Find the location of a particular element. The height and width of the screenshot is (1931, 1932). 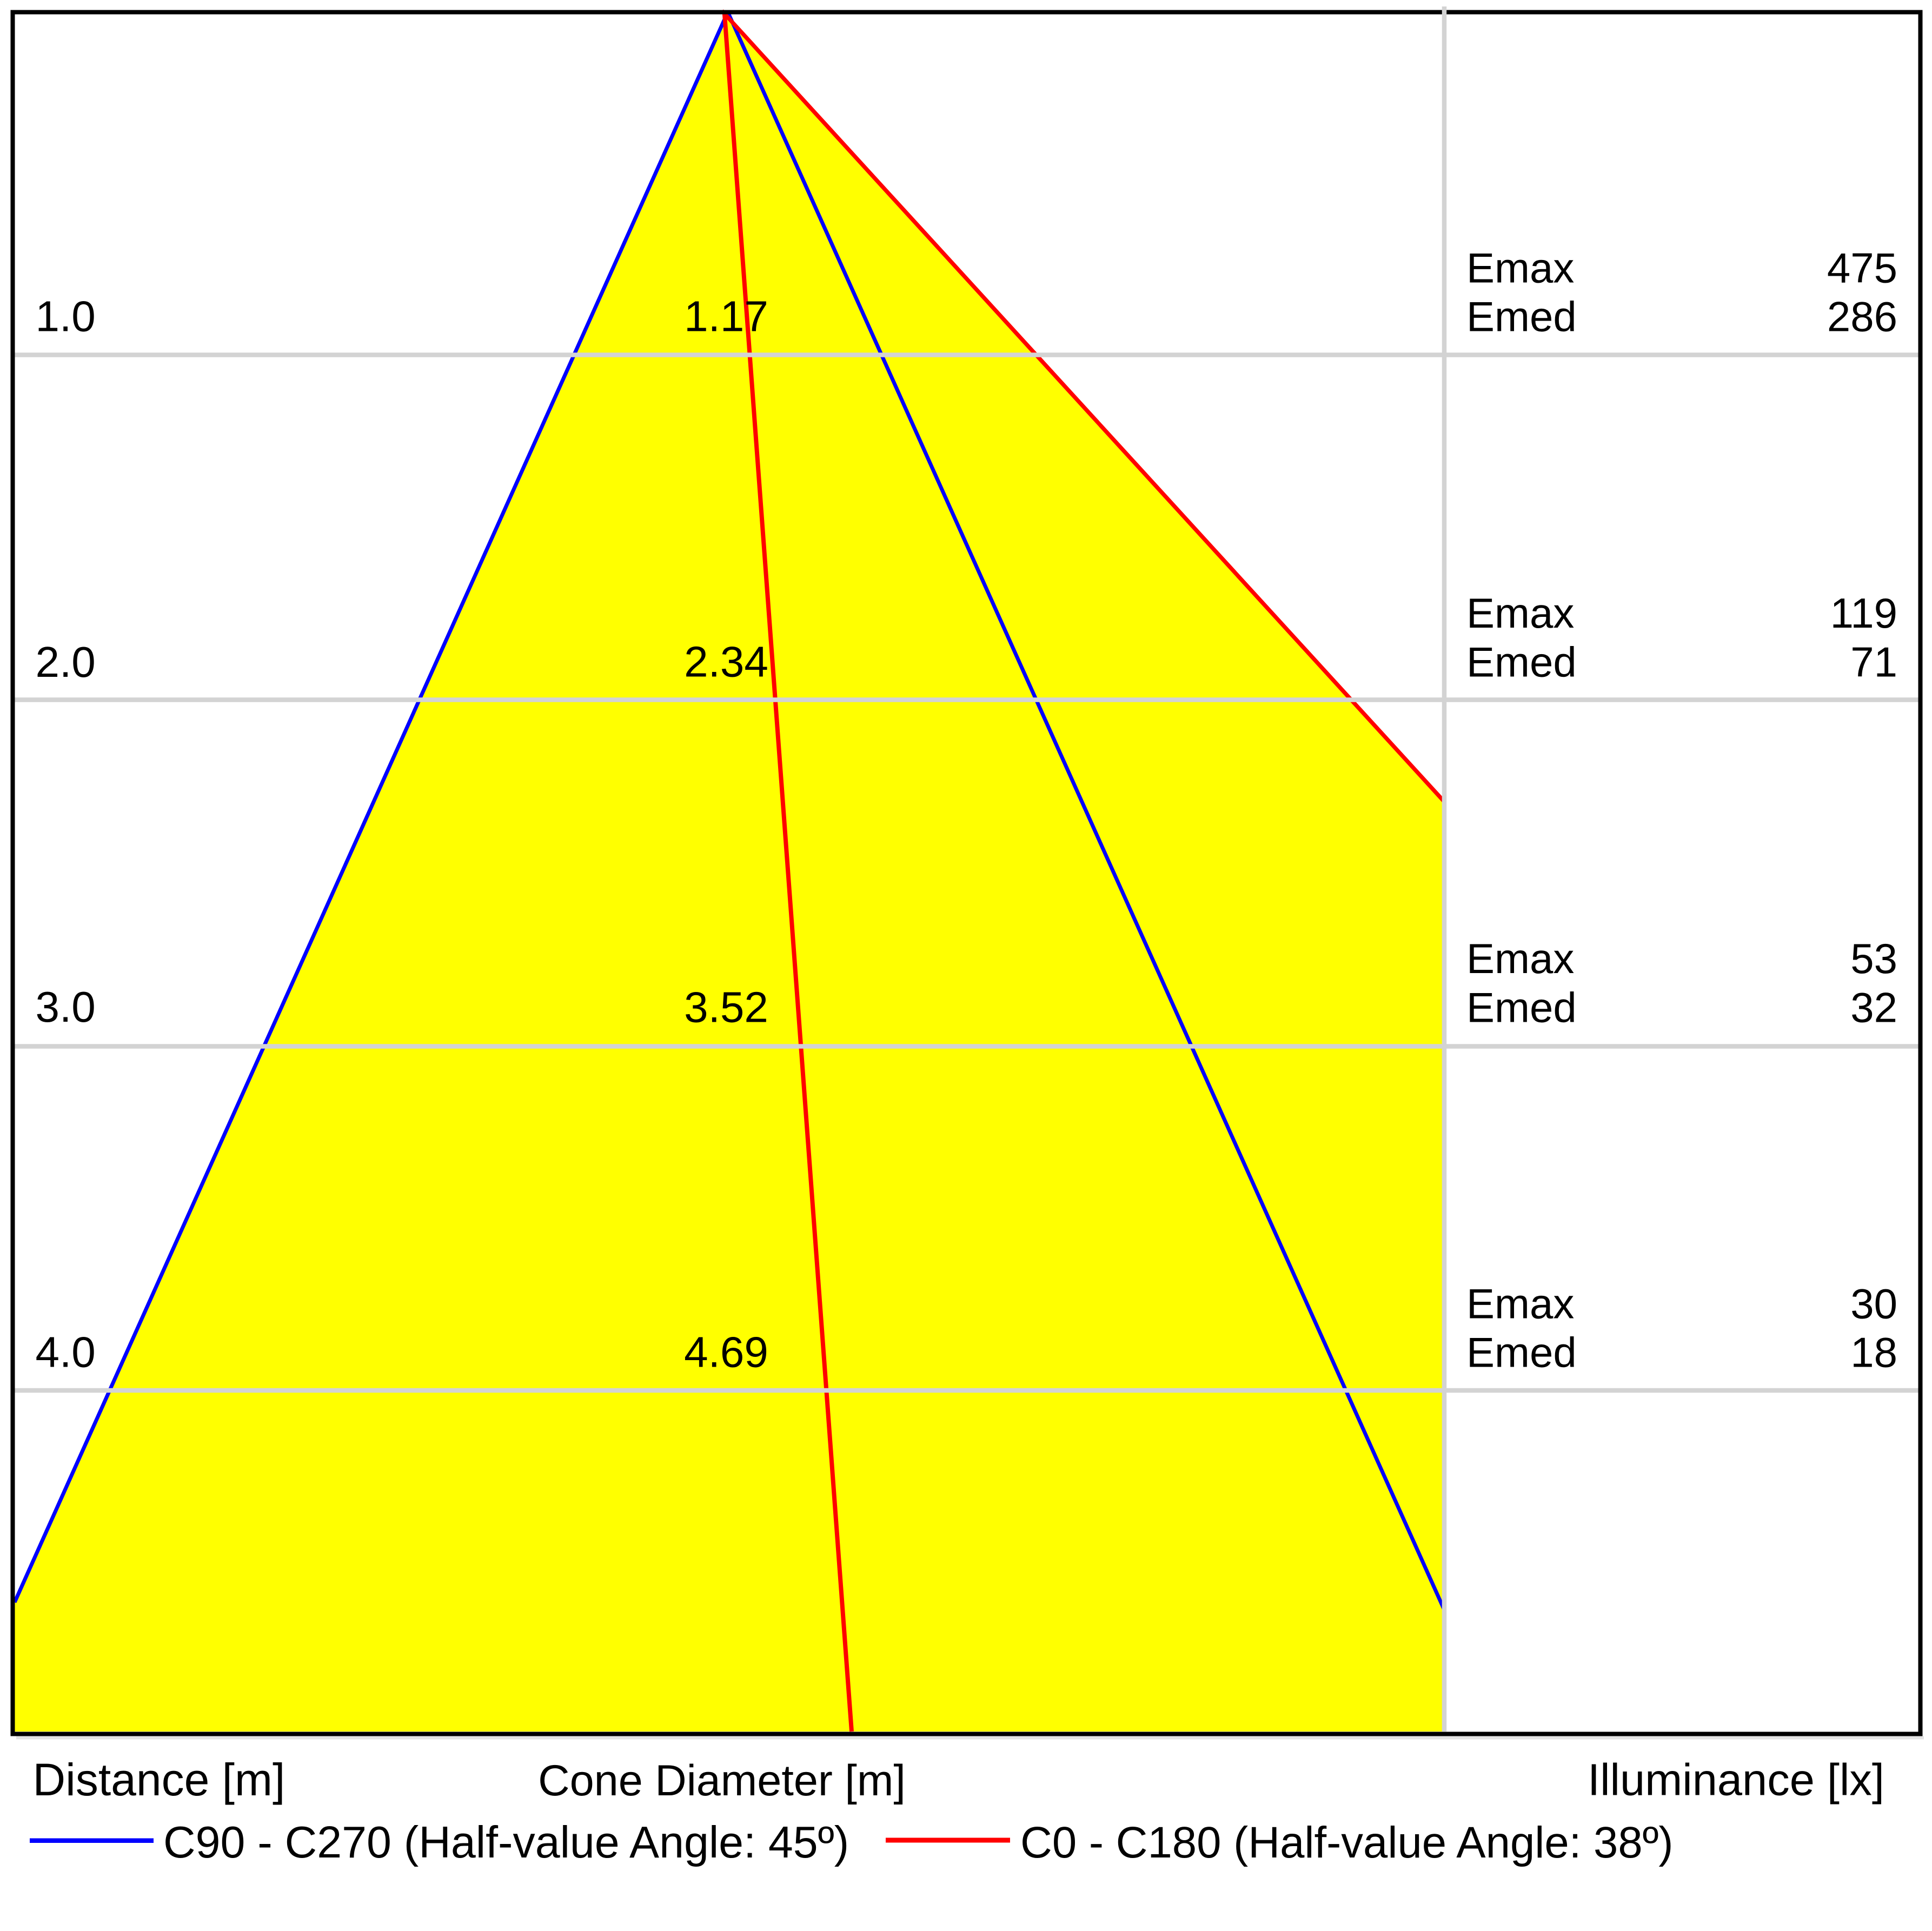

svg-text: 30 is located at coordinates (1874, 1304).